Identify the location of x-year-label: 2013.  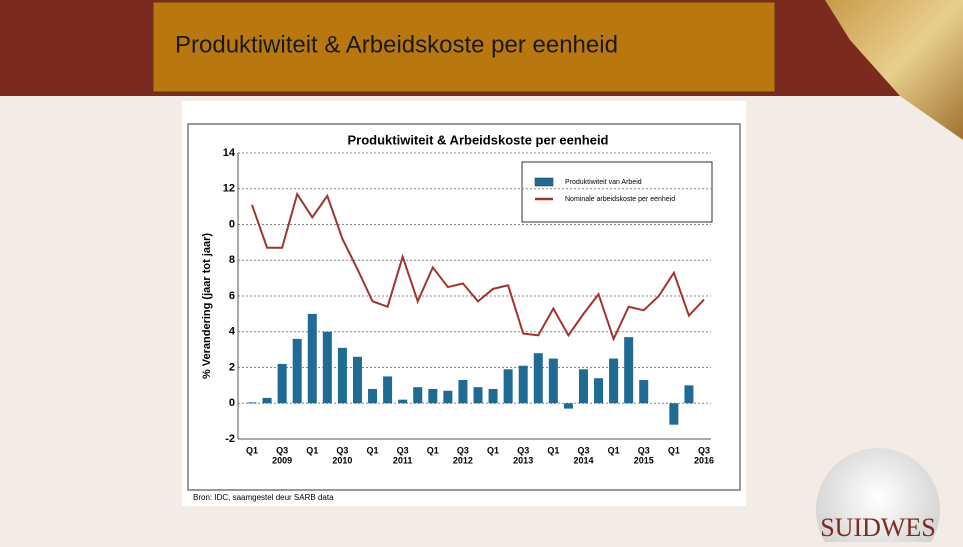
(523, 460).